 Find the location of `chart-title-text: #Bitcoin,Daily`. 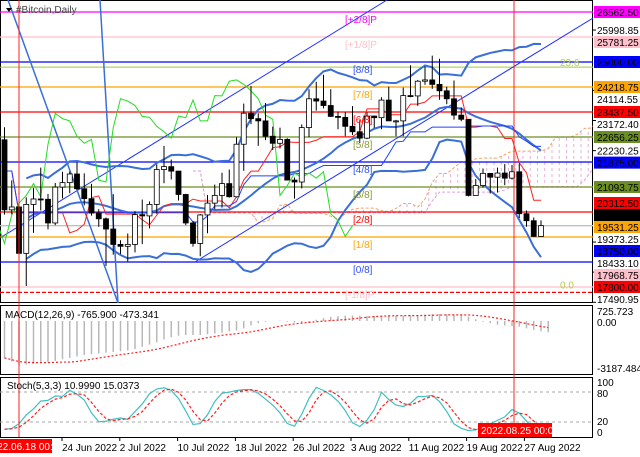

chart-title-text: #Bitcoin,Daily is located at coordinates (46, 10).